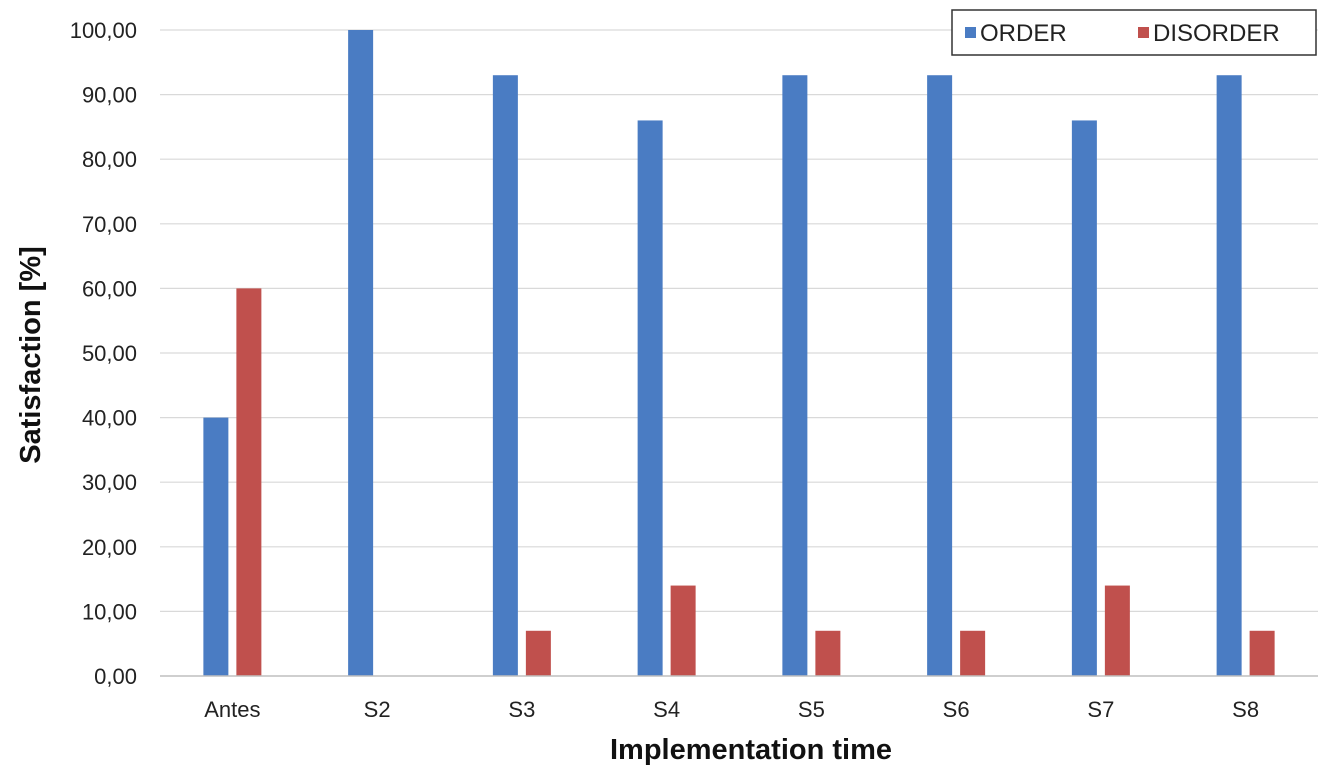 This screenshot has width=1339, height=772. I want to click on bar-order-s7, so click(1084, 398).